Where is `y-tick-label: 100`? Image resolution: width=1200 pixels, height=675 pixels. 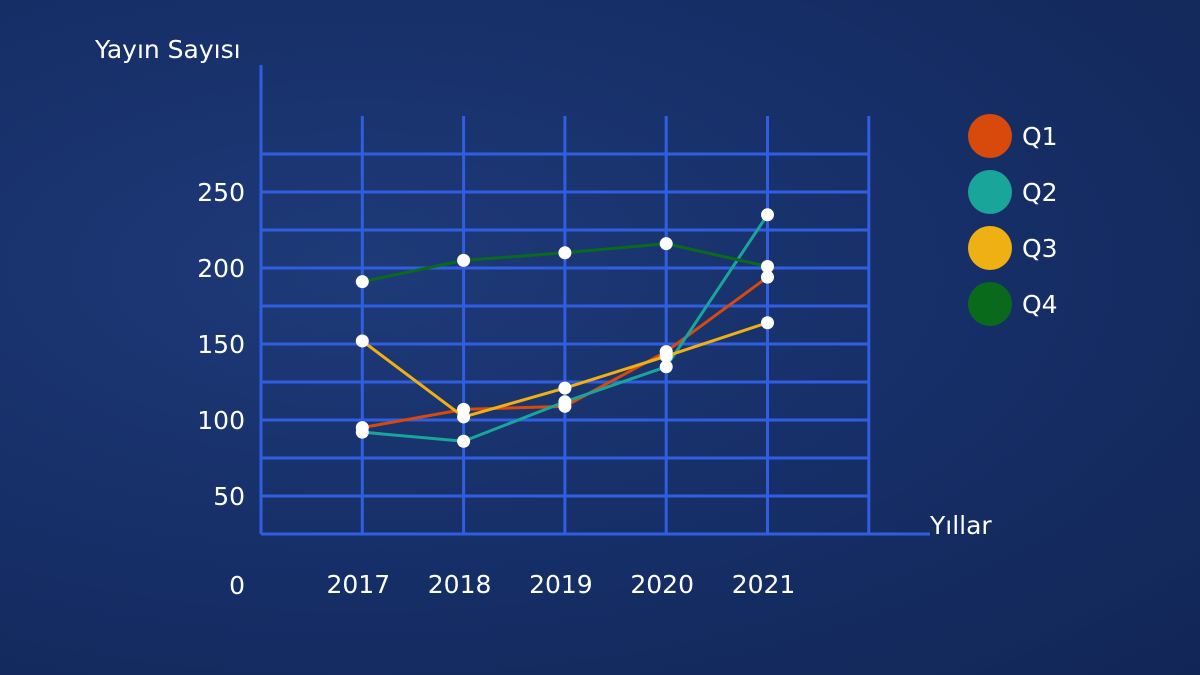
y-tick-label: 100 is located at coordinates (221, 420).